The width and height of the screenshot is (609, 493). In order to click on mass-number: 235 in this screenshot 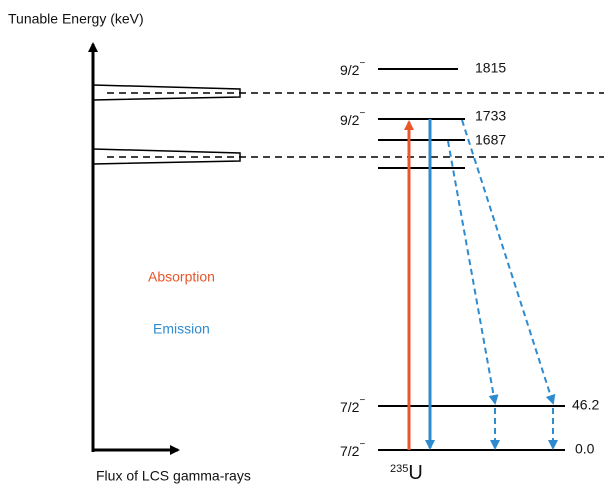, I will do `click(399, 469)`.